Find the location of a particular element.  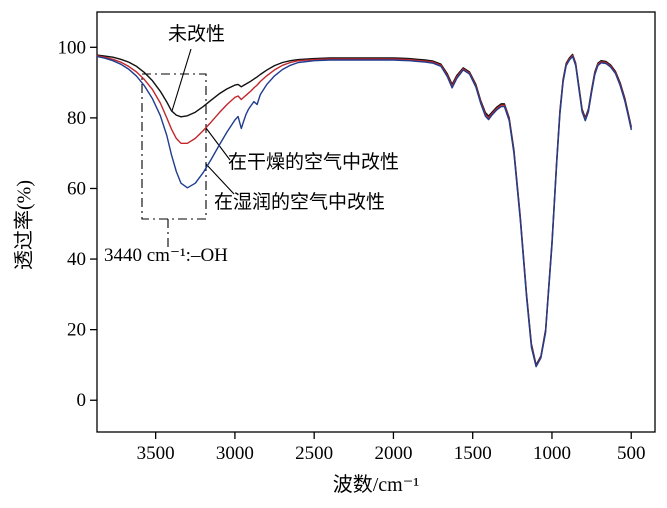

y-axis-title: 透过率(%) is located at coordinates (24, 225).